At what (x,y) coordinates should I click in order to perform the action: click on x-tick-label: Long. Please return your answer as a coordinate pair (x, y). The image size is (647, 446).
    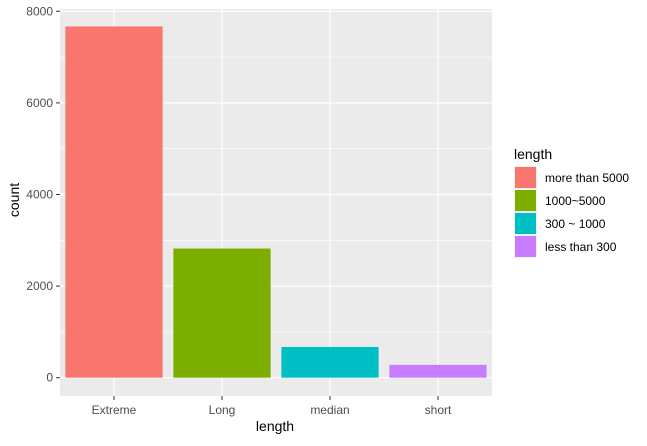
    Looking at the image, I should click on (222, 410).